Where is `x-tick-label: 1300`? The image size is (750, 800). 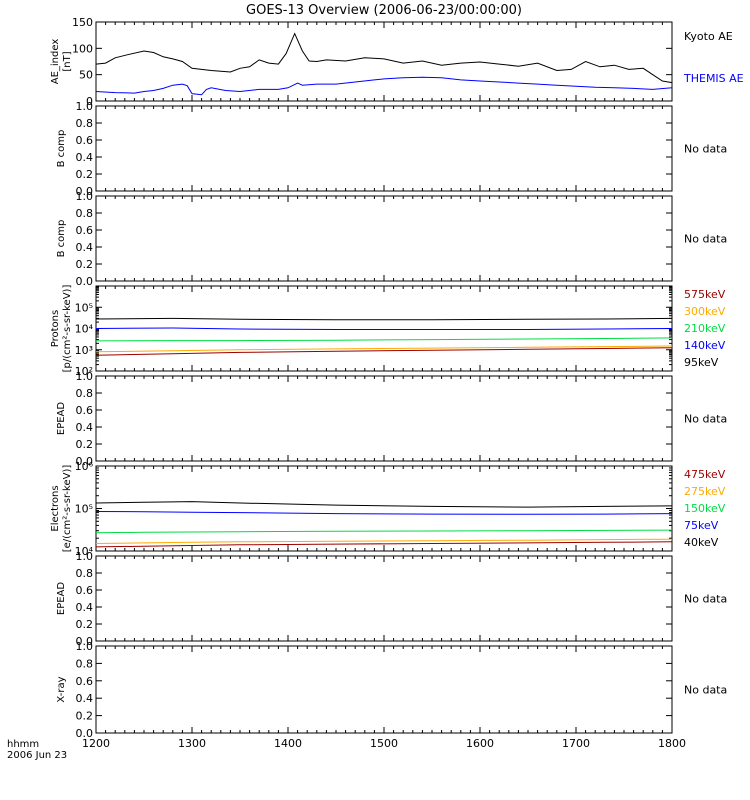 x-tick-label: 1300 is located at coordinates (192, 743).